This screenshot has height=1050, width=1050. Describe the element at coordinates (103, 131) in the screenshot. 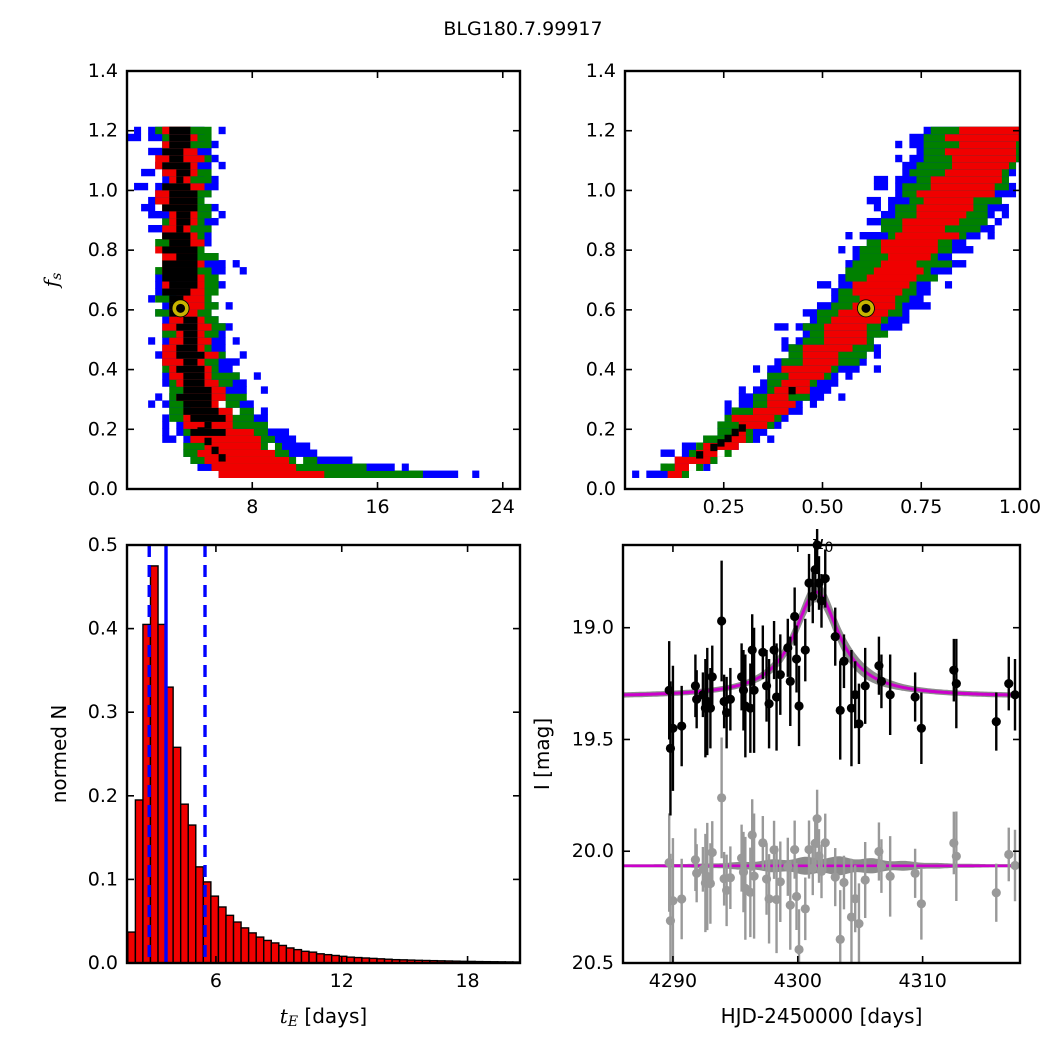

I see `y-tick-label: 1.2` at that location.